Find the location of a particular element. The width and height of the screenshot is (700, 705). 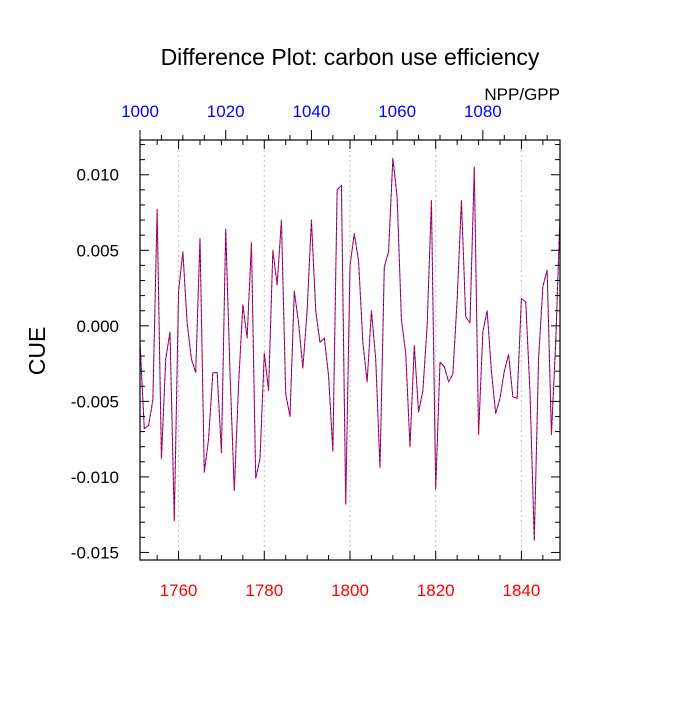

chart-title: Difference Plot: carbon use efficiency is located at coordinates (350, 57).